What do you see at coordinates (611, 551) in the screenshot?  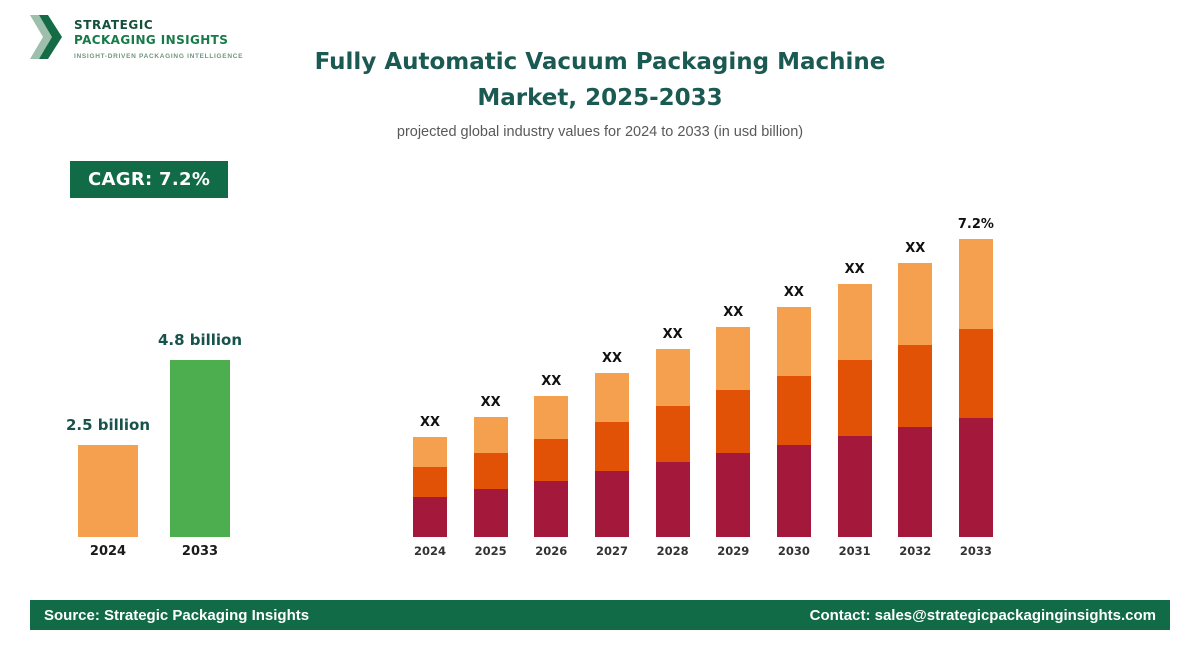 I see `stacked-bar-year-label: 2027` at bounding box center [611, 551].